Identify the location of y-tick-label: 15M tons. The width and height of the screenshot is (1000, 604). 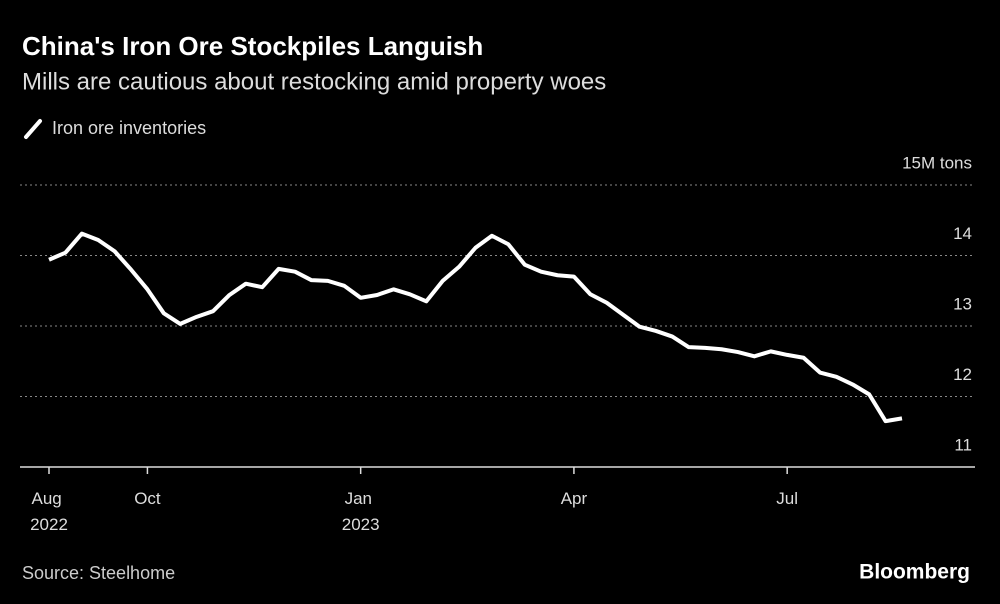
(937, 162).